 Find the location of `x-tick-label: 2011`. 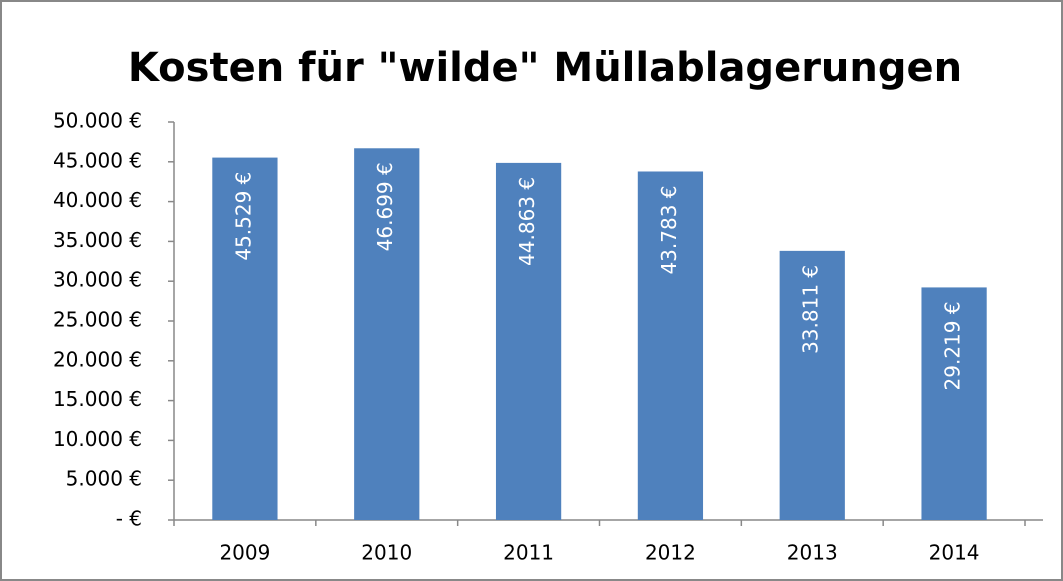

x-tick-label: 2011 is located at coordinates (528, 553).